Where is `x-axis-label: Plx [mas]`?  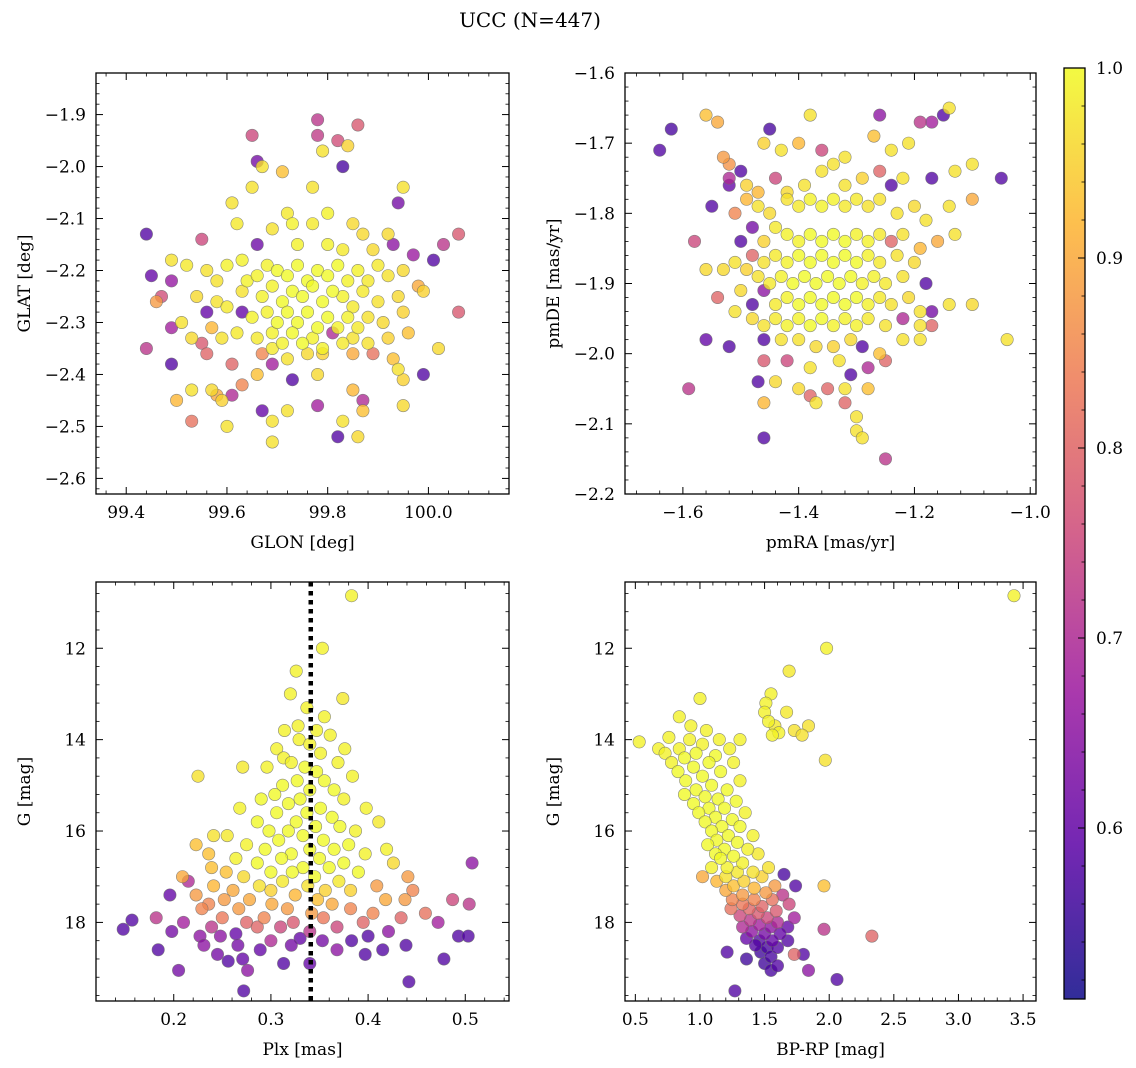
x-axis-label: Plx [mas] is located at coordinates (302, 1050).